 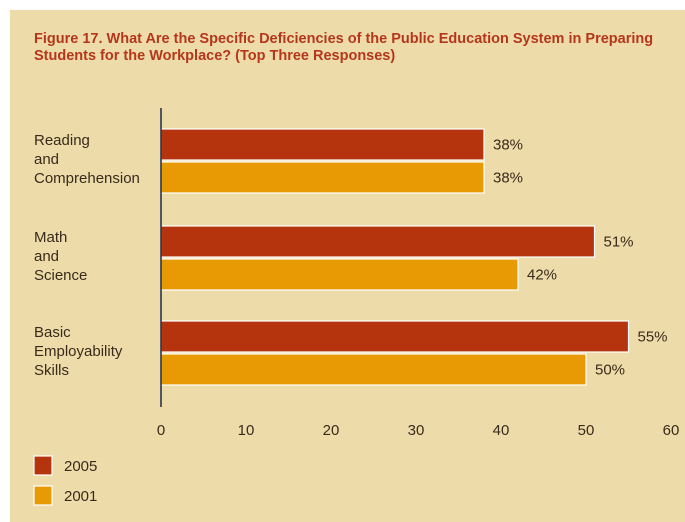 What do you see at coordinates (62, 140) in the screenshot?
I see `category-label: Reading` at bounding box center [62, 140].